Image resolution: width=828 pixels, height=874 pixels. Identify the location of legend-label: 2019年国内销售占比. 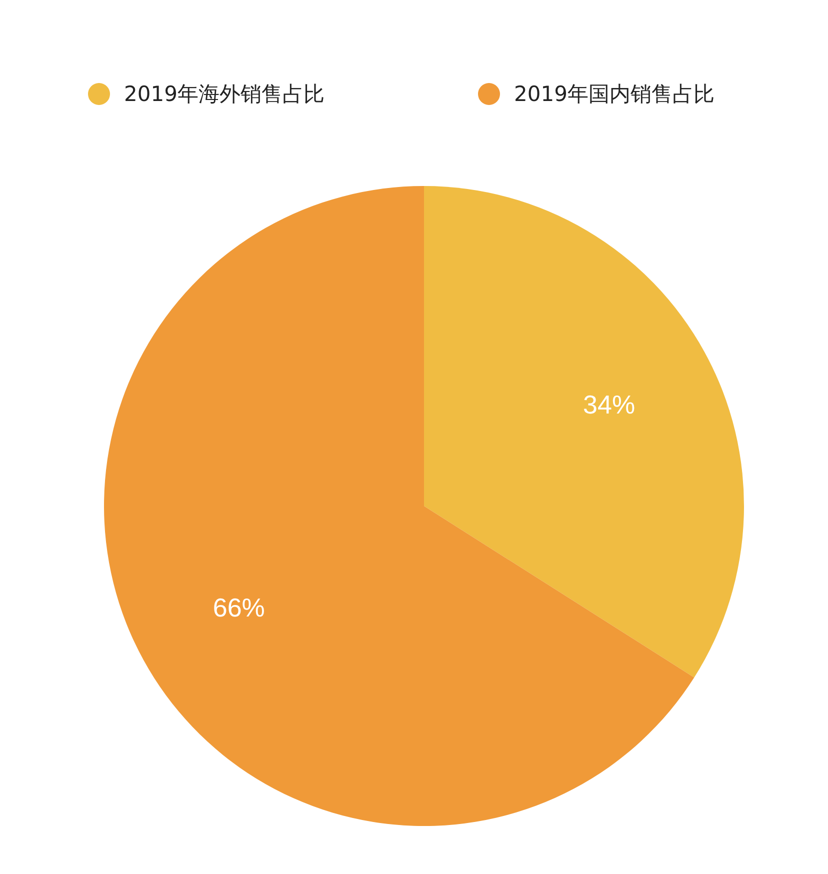
(614, 94).